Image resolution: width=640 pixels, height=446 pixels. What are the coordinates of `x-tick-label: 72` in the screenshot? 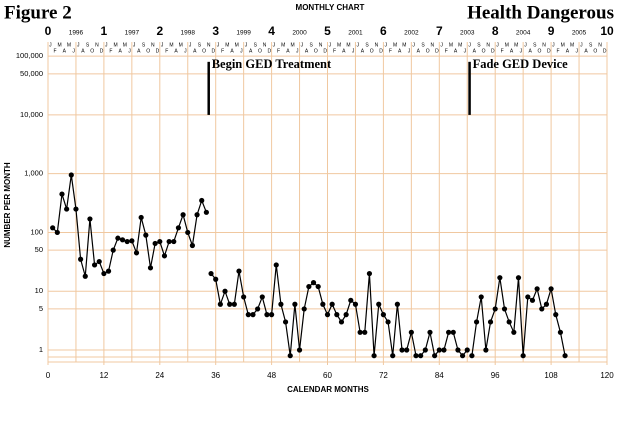 It's located at (383, 375).